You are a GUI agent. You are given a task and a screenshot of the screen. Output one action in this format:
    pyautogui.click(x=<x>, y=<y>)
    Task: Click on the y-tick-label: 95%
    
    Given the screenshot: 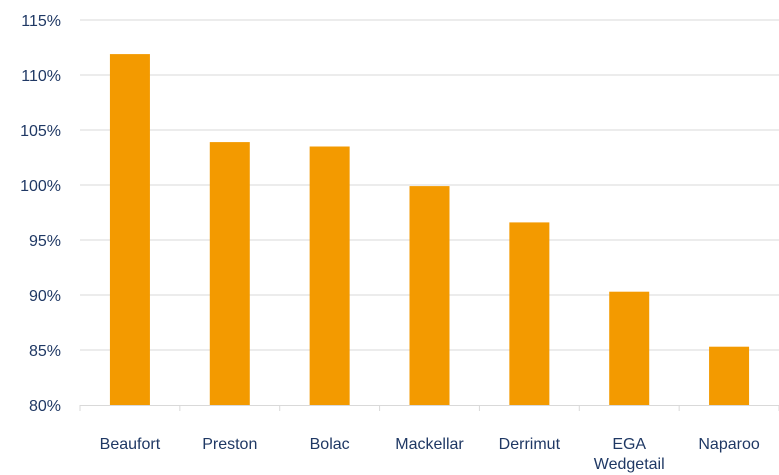 What is the action you would take?
    pyautogui.click(x=45, y=241)
    